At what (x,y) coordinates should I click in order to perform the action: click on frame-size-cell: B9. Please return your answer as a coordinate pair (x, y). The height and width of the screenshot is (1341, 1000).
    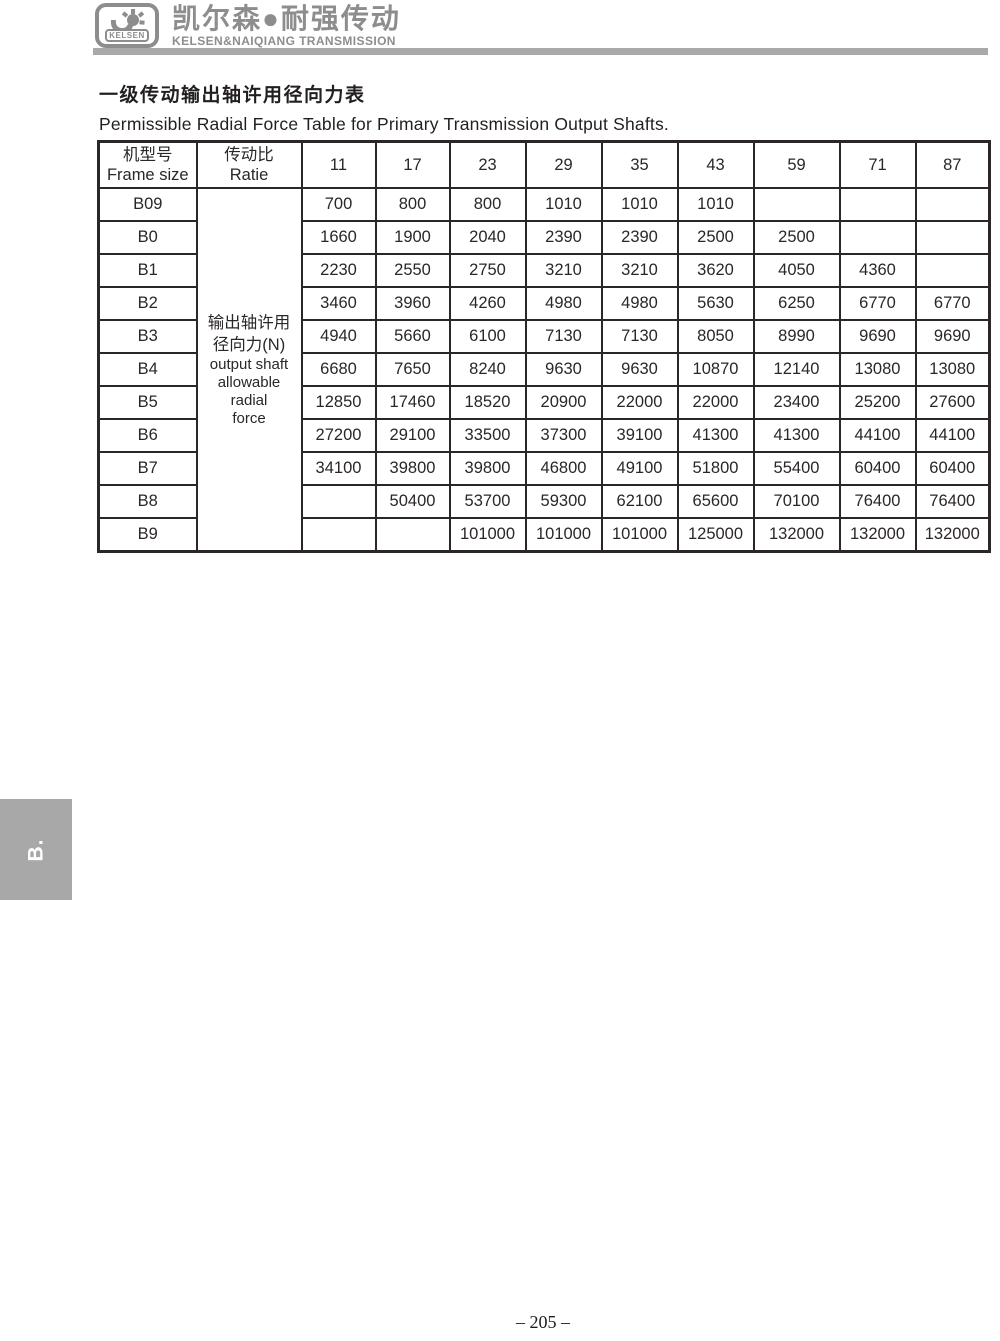
    Looking at the image, I should click on (147, 535).